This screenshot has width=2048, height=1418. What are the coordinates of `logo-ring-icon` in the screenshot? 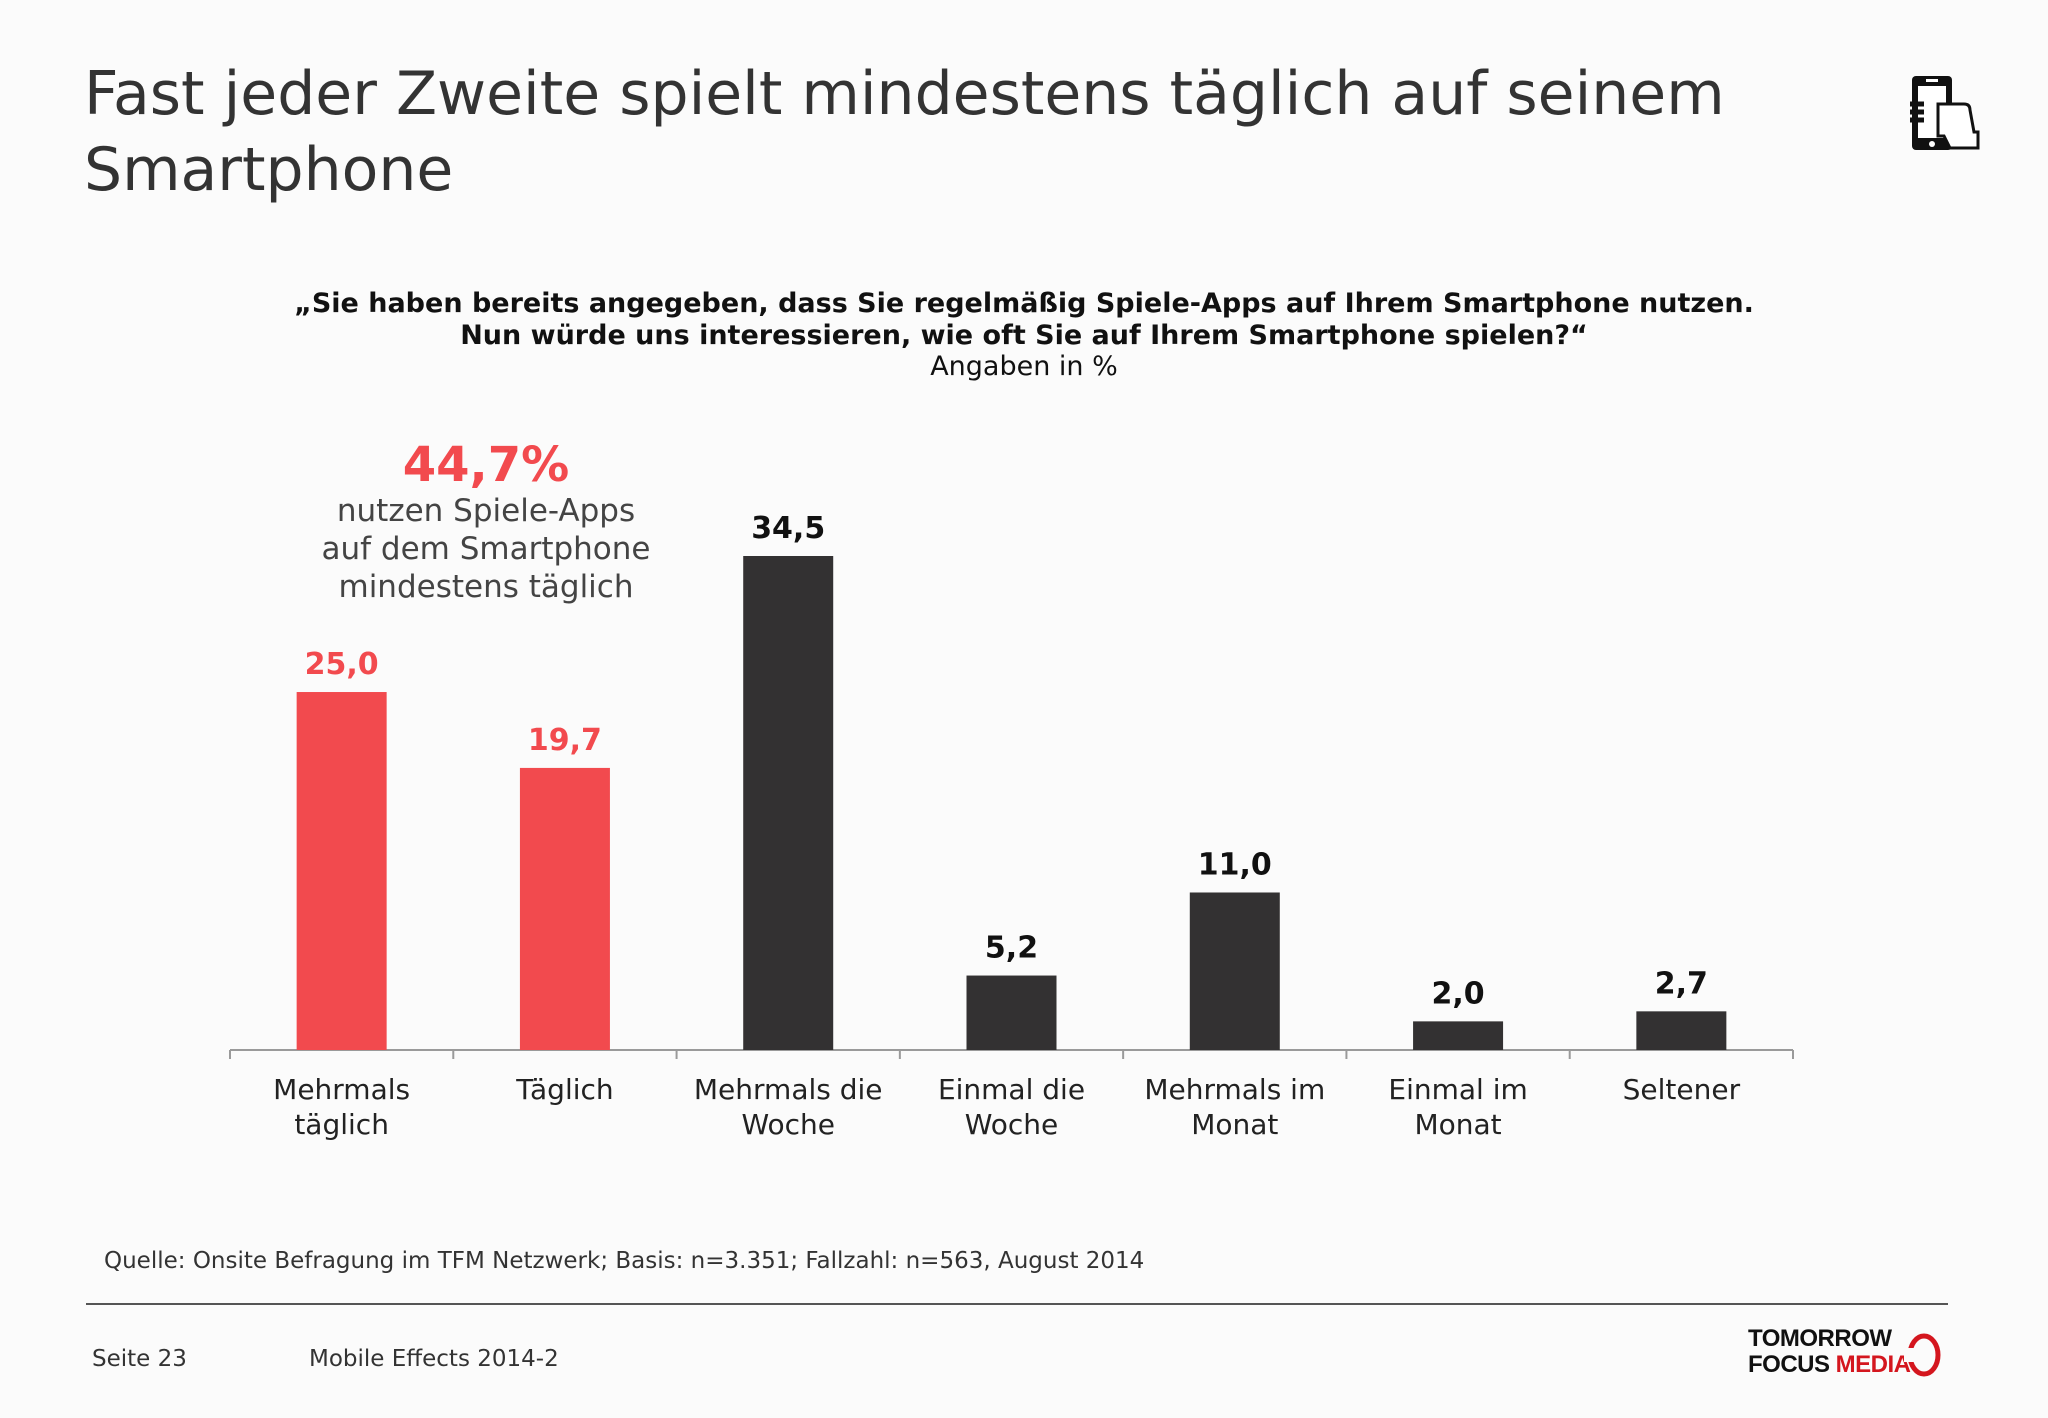 It's located at (1922, 1355).